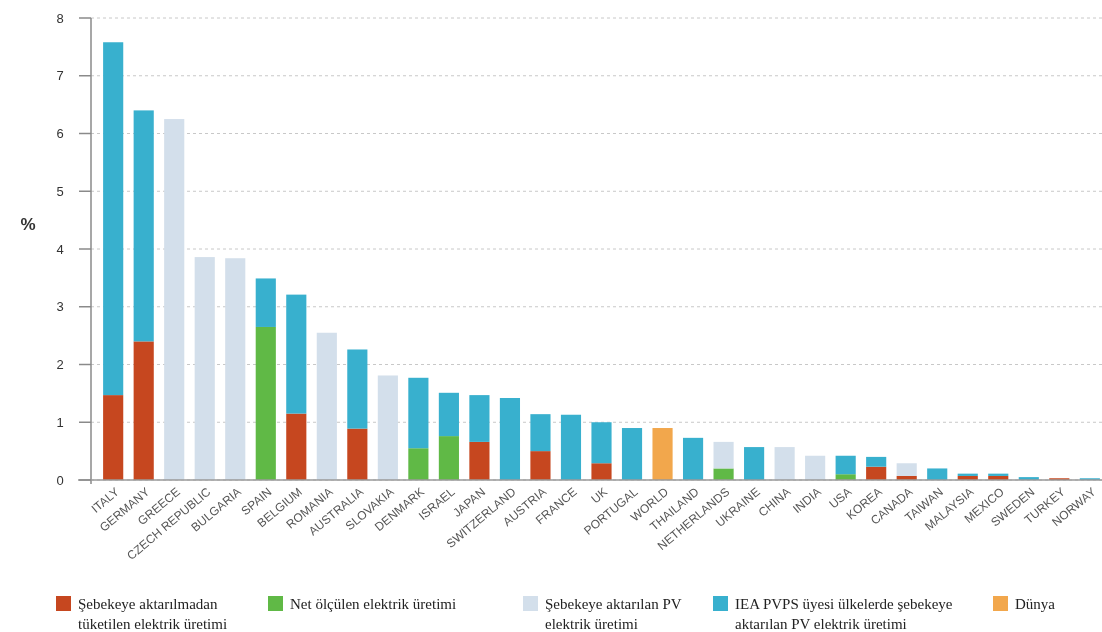  I want to click on legend-label: Dünya, so click(1035, 604).